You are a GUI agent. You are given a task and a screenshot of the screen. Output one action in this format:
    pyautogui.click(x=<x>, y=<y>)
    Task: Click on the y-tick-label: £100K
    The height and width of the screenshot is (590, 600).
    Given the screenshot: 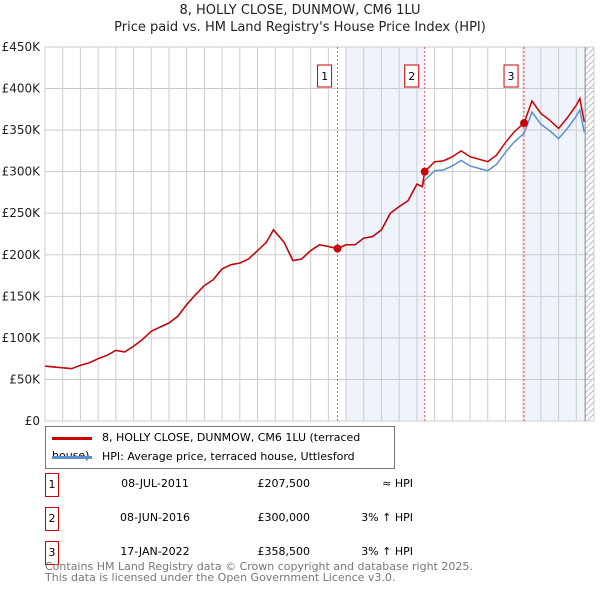 What is the action you would take?
    pyautogui.click(x=22, y=338)
    